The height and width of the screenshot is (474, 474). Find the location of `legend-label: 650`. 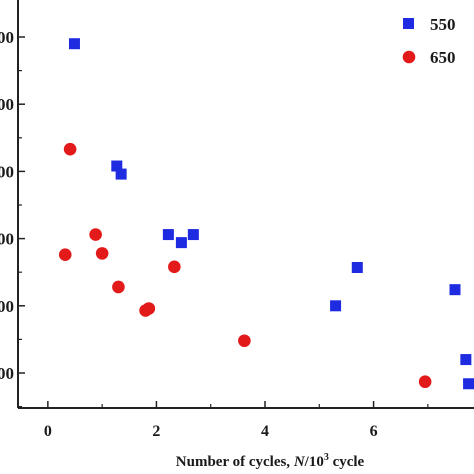

legend-label: 650 is located at coordinates (443, 57).